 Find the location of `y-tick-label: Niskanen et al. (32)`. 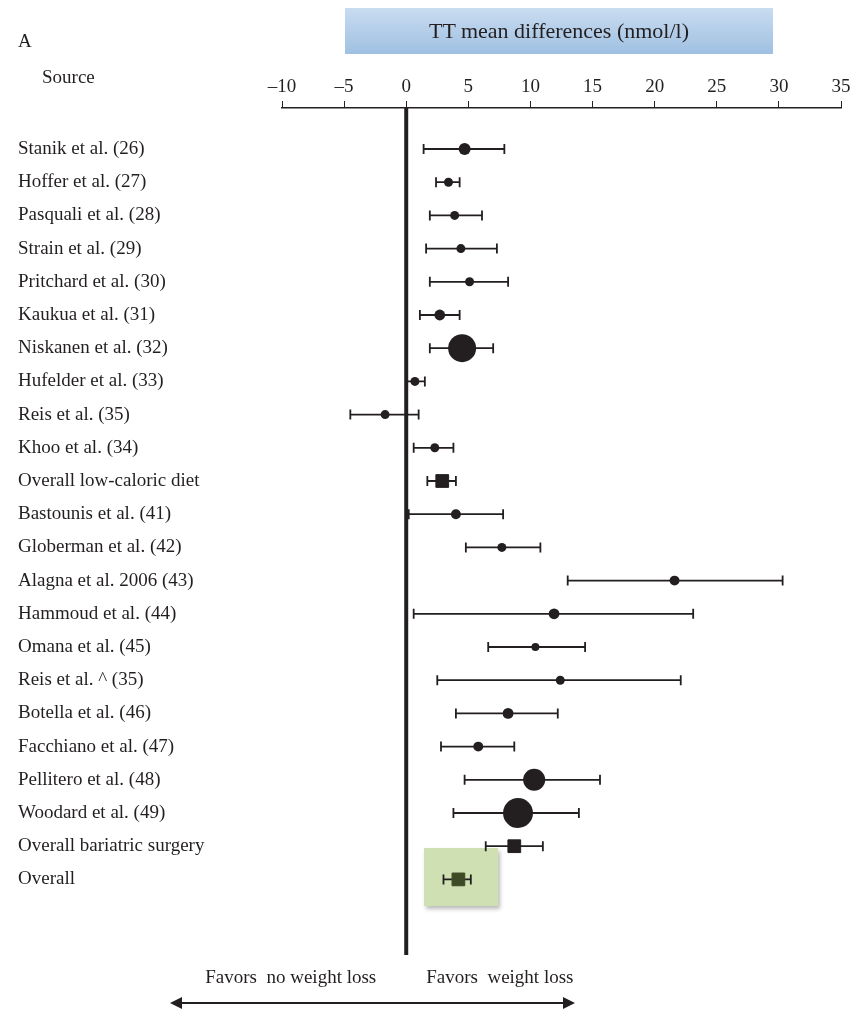

y-tick-label: Niskanen et al. (32) is located at coordinates (93, 347).